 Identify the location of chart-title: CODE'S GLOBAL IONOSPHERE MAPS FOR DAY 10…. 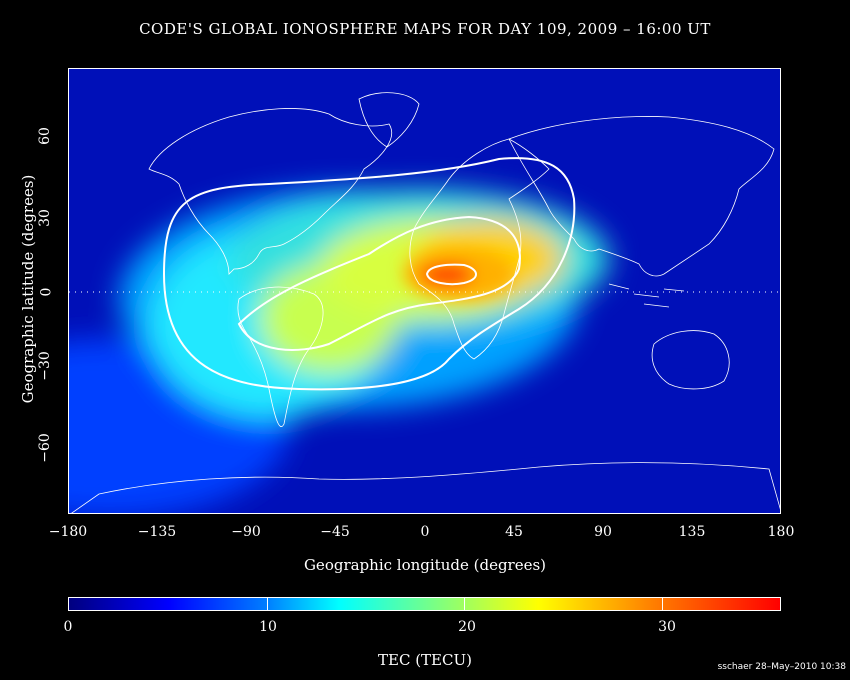
(425, 29).